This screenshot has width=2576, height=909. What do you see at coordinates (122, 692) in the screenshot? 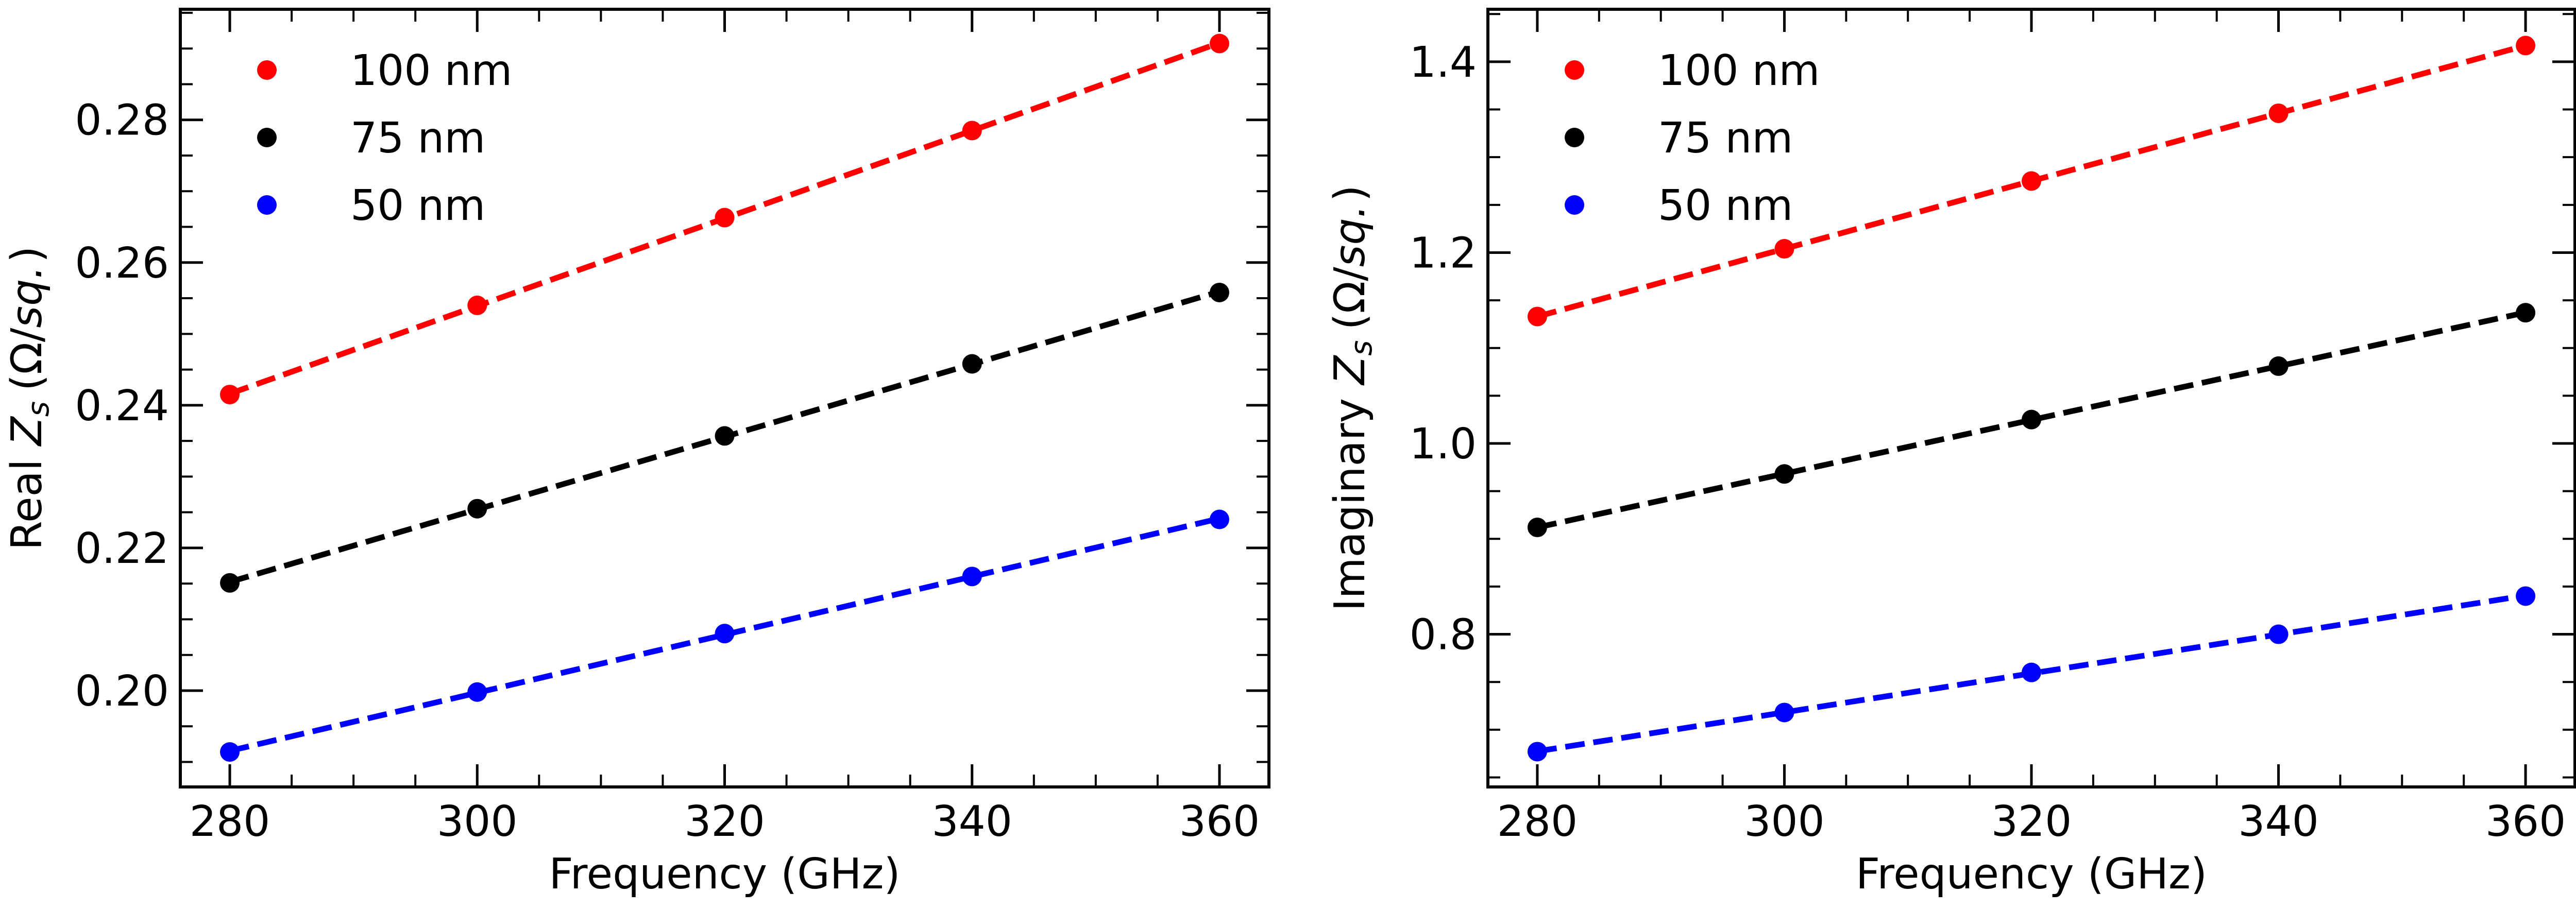
I see `y-tick-label: 0.20` at bounding box center [122, 692].